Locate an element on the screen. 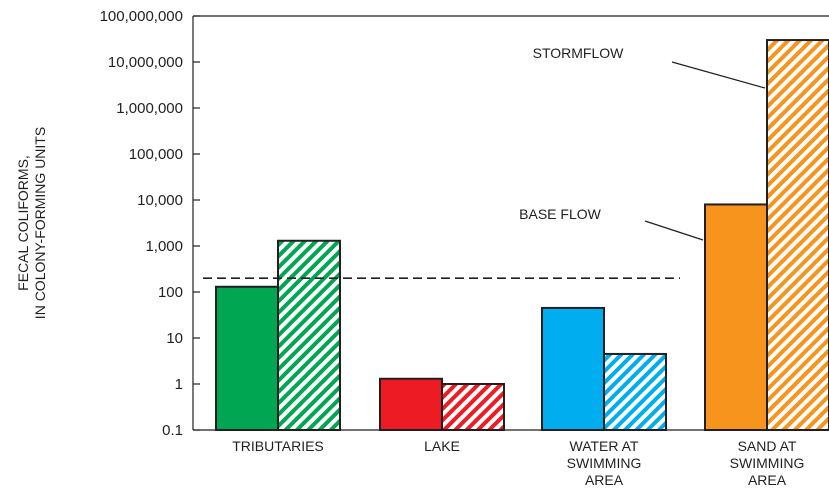 The height and width of the screenshot is (492, 829). y-tick-label: 100,000,000 is located at coordinates (141, 16).